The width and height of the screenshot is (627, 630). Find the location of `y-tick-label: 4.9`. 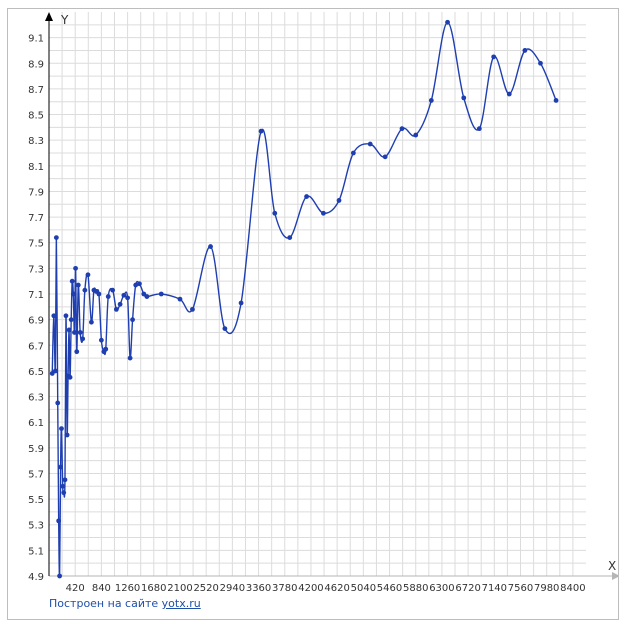

y-tick-label: 4.9 is located at coordinates (36, 577).